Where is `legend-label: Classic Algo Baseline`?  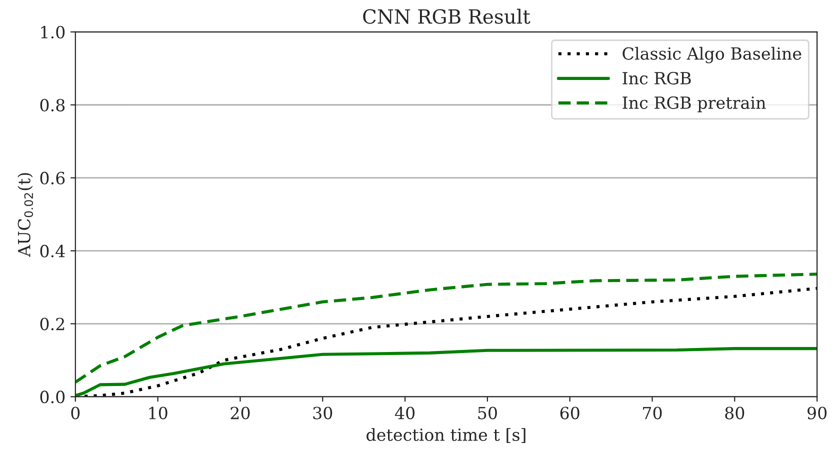 legend-label: Classic Algo Baseline is located at coordinates (712, 55).